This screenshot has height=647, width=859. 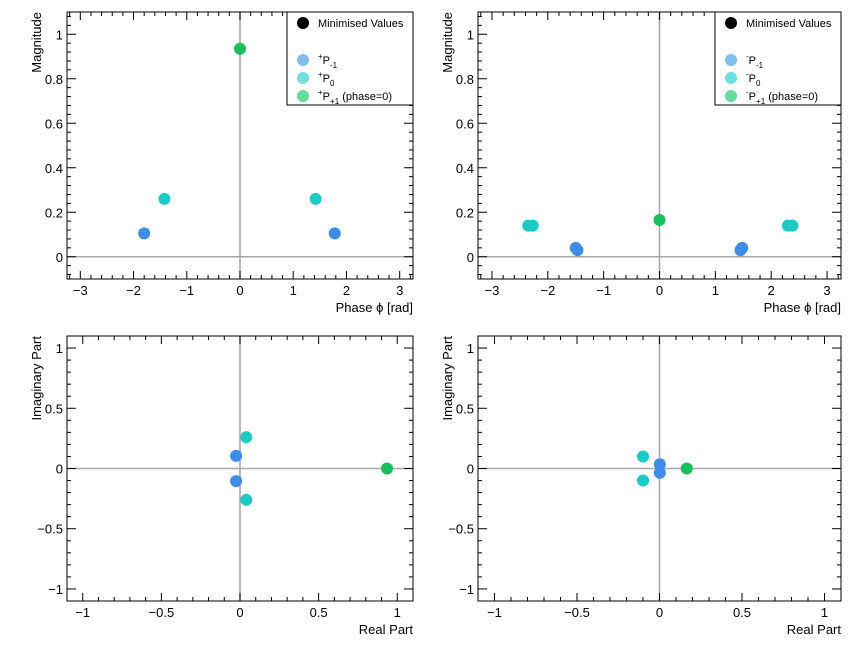 What do you see at coordinates (782, 97) in the screenshot?
I see `legend-label-Pp1: -P+1 (phase=0)` at bounding box center [782, 97].